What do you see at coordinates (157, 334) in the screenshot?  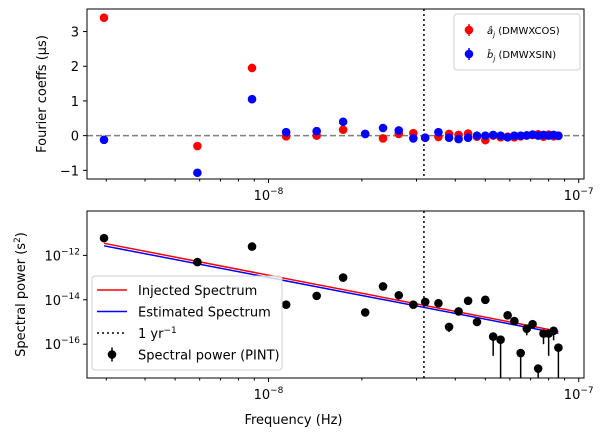 I see `legend-label: 1 yr−1` at bounding box center [157, 334].